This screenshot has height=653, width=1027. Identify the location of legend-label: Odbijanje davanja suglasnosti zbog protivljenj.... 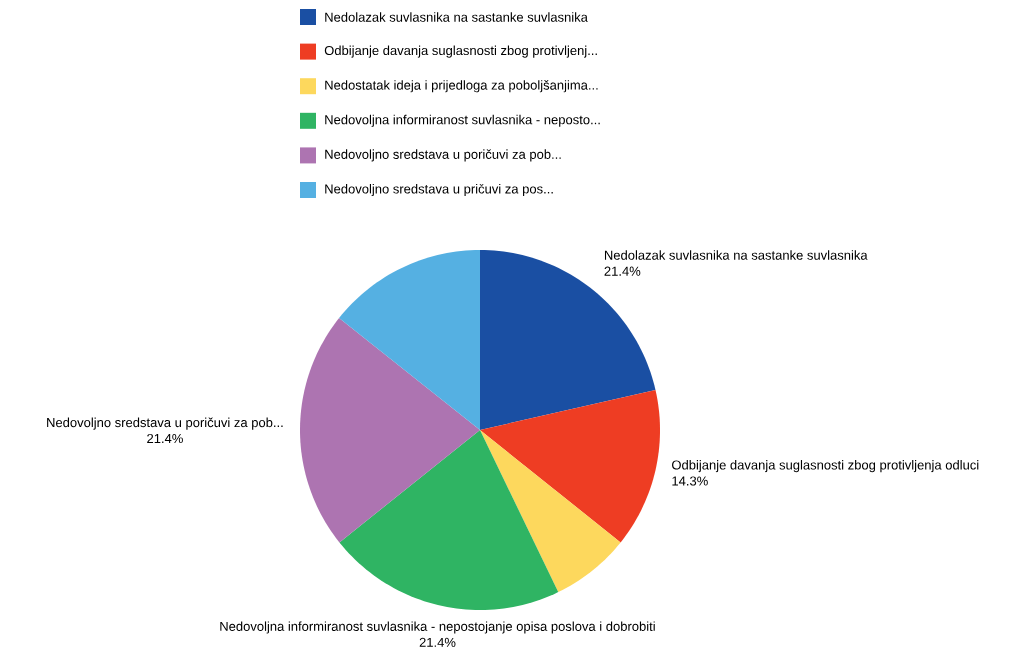
(460, 51).